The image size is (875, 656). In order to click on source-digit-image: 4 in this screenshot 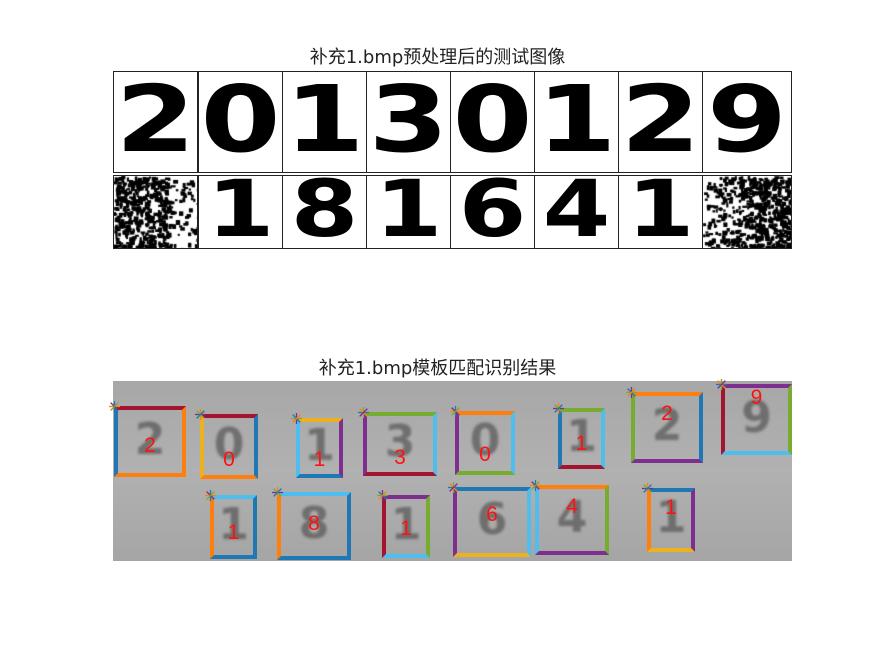, I will do `click(572, 517)`.